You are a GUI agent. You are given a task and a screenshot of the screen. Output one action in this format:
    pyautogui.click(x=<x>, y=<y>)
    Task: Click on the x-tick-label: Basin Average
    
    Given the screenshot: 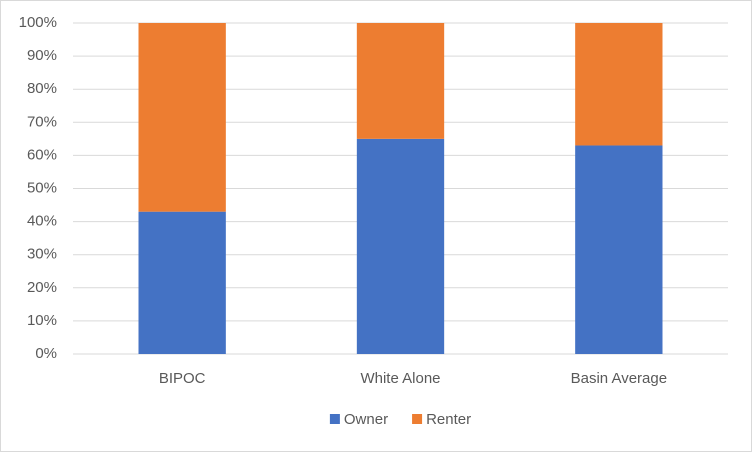 What is the action you would take?
    pyautogui.click(x=619, y=378)
    